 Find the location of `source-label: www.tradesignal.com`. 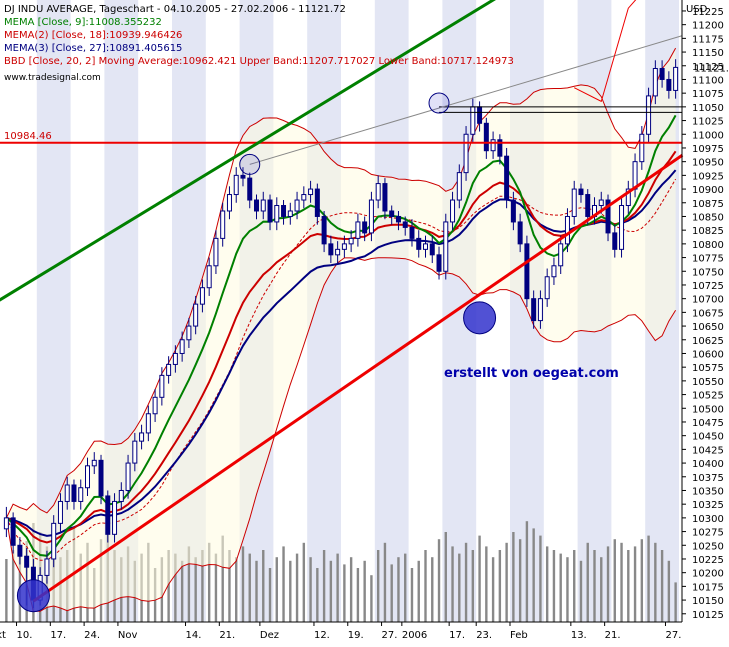

source-label: www.tradesignal.com is located at coordinates (52, 78).